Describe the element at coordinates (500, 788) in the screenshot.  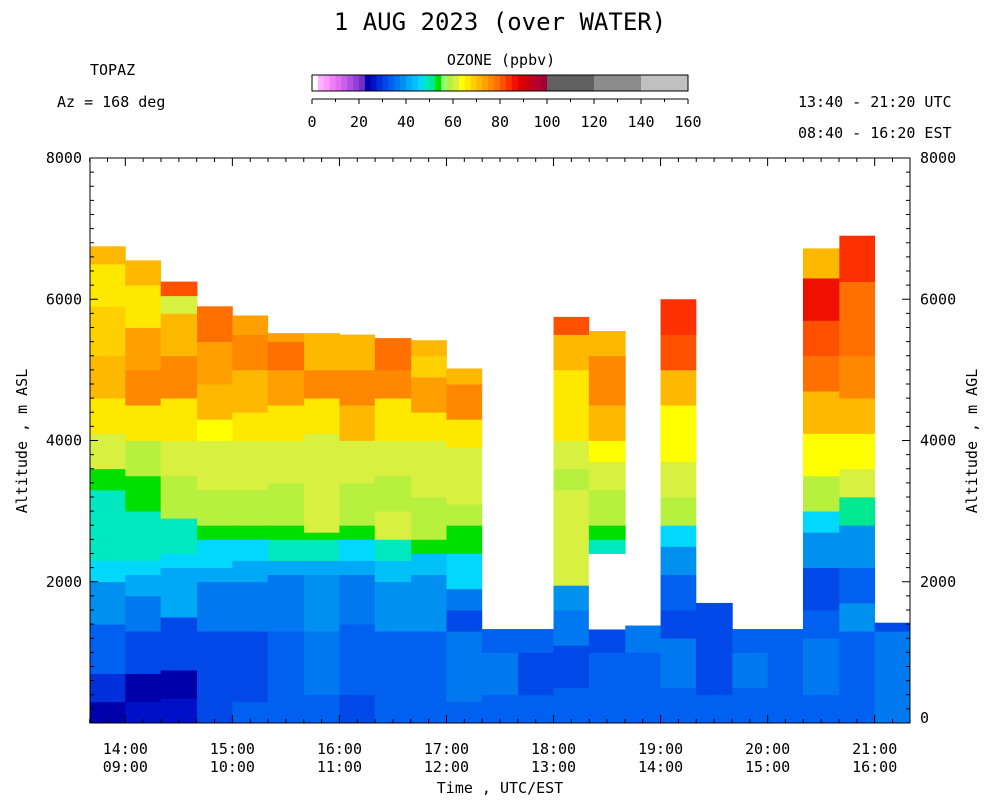
I see `x-axis-label: Time , UTC/EST` at that location.